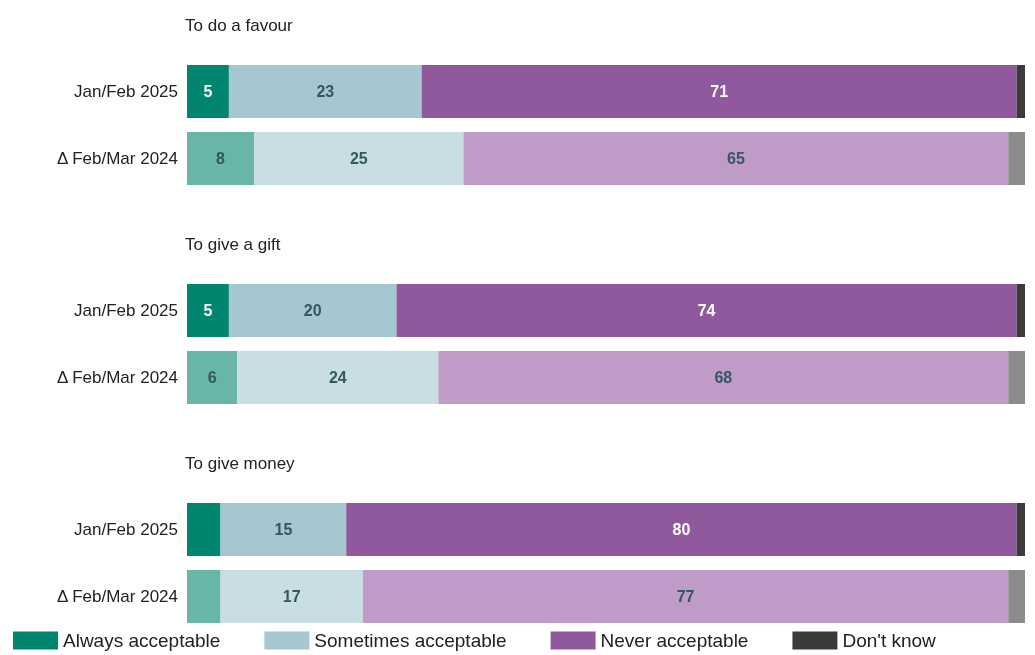 The height and width of the screenshot is (655, 1035). I want to click on data-label: 20, so click(312, 310).